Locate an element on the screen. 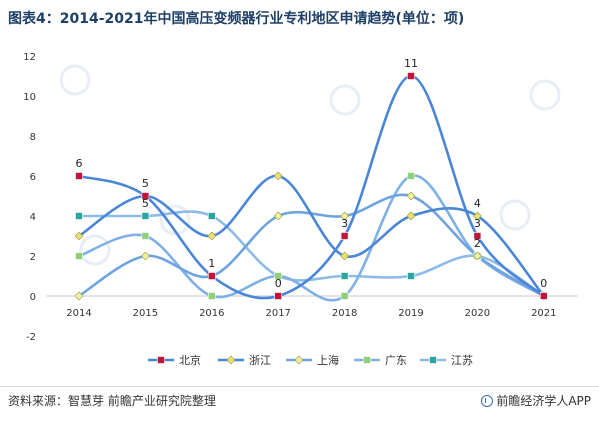 This screenshot has width=599, height=421. legend-label-0: 北京 is located at coordinates (190, 360).